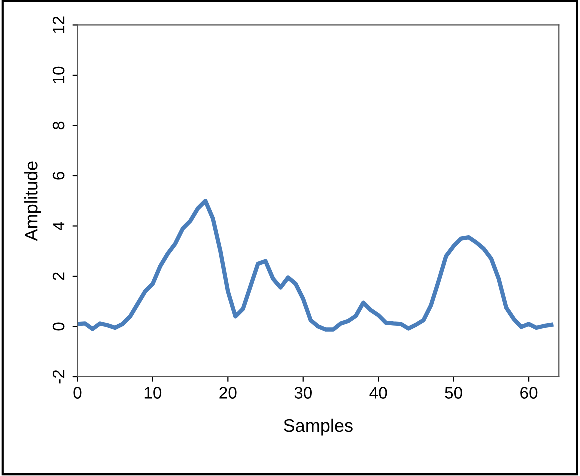 The image size is (580, 476). Describe the element at coordinates (529, 393) in the screenshot. I see `x-tick-label: 60` at that location.